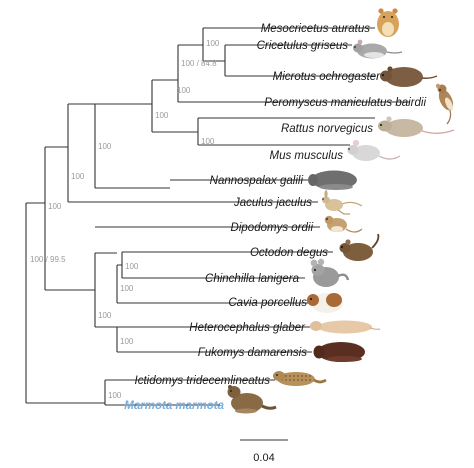 Image resolution: width=474 pixels, height=468 pixels. What do you see at coordinates (252, 399) in the screenshot?
I see `alpine-marmot-icon` at bounding box center [252, 399].